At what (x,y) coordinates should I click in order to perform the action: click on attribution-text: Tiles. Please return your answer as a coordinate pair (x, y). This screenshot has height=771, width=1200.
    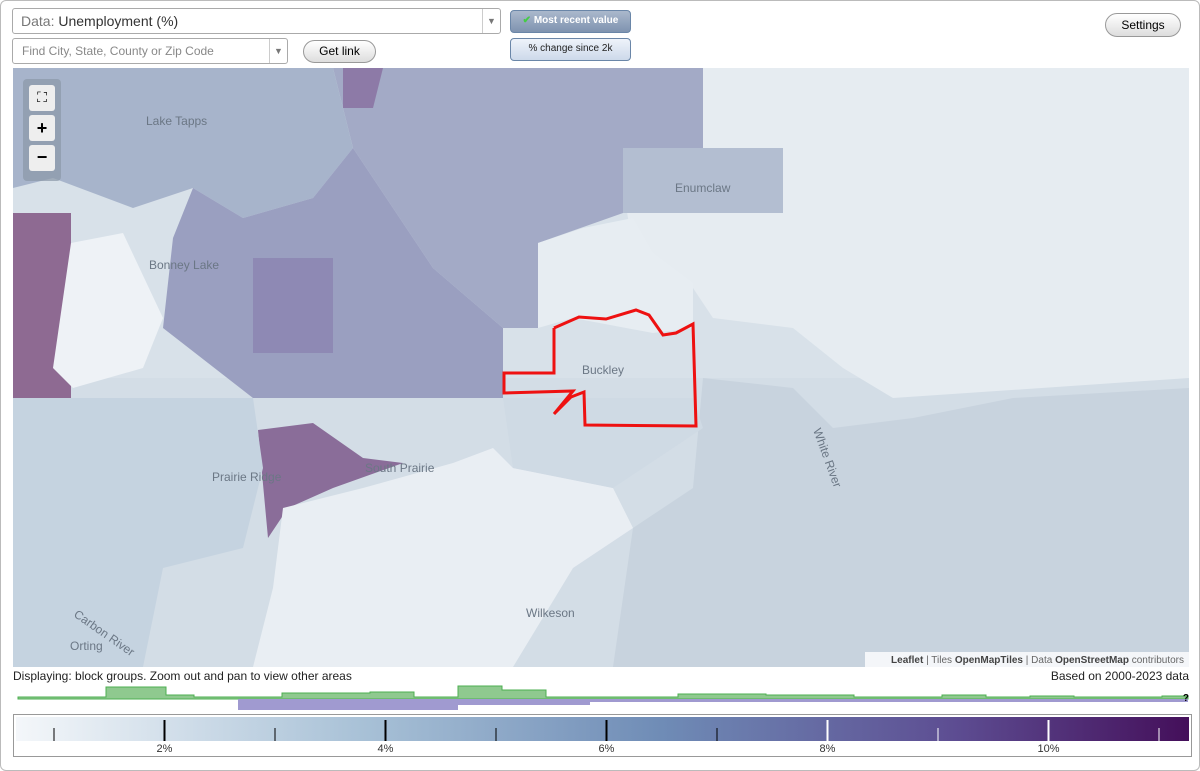
    Looking at the image, I should click on (941, 660).